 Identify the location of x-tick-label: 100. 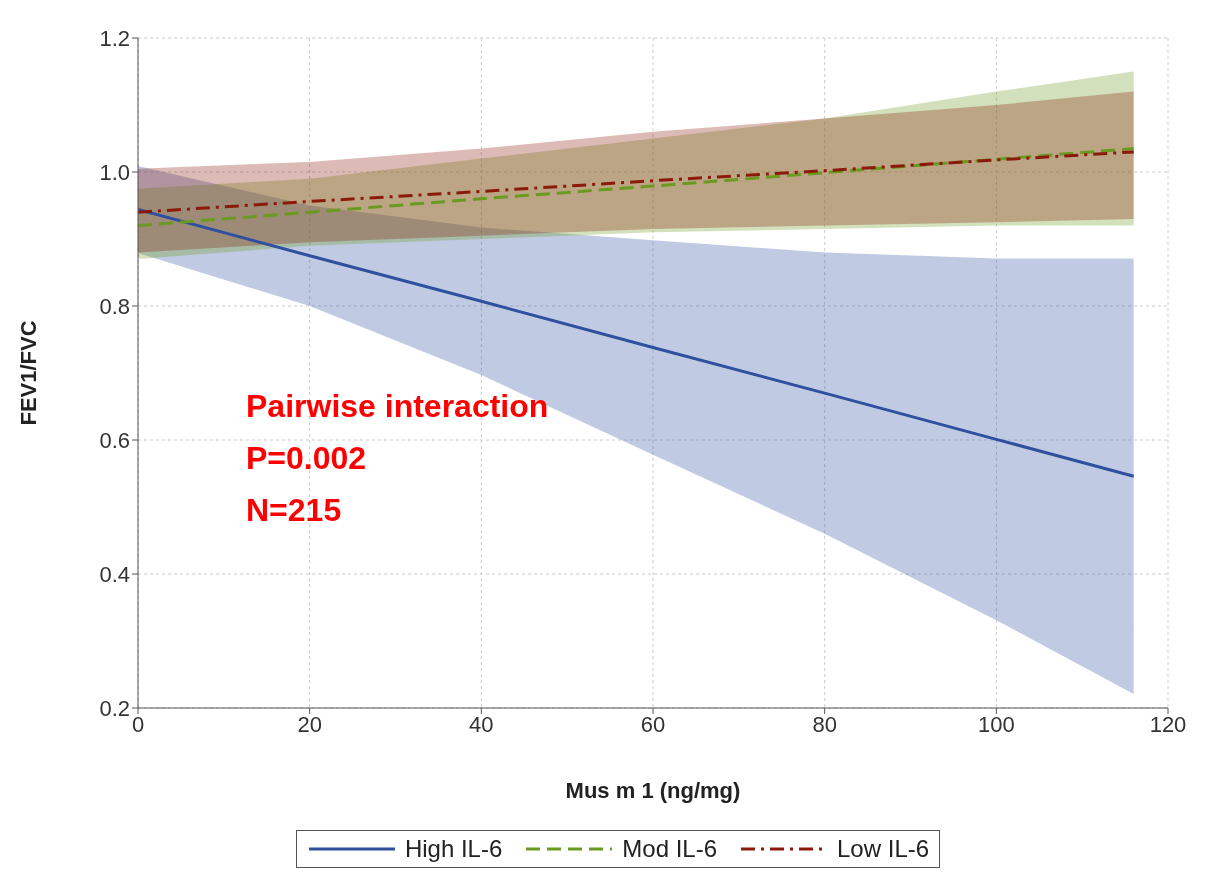
(996, 724).